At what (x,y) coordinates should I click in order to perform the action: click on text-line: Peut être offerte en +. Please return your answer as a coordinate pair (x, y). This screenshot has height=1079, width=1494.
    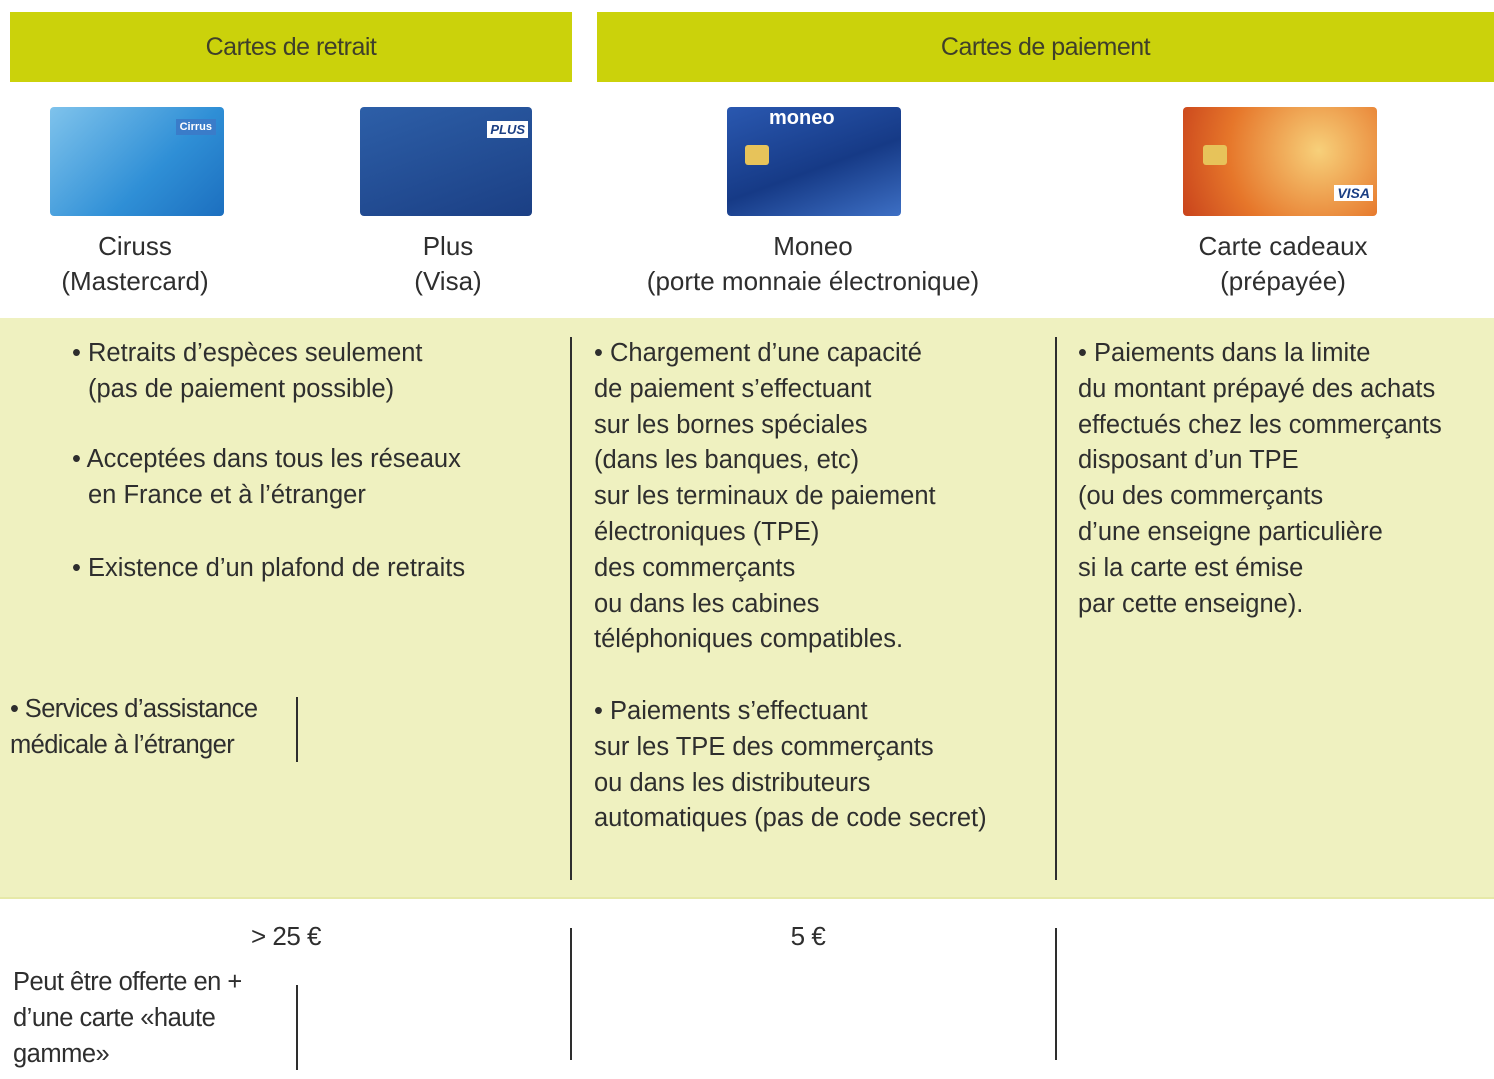
    Looking at the image, I should click on (127, 982).